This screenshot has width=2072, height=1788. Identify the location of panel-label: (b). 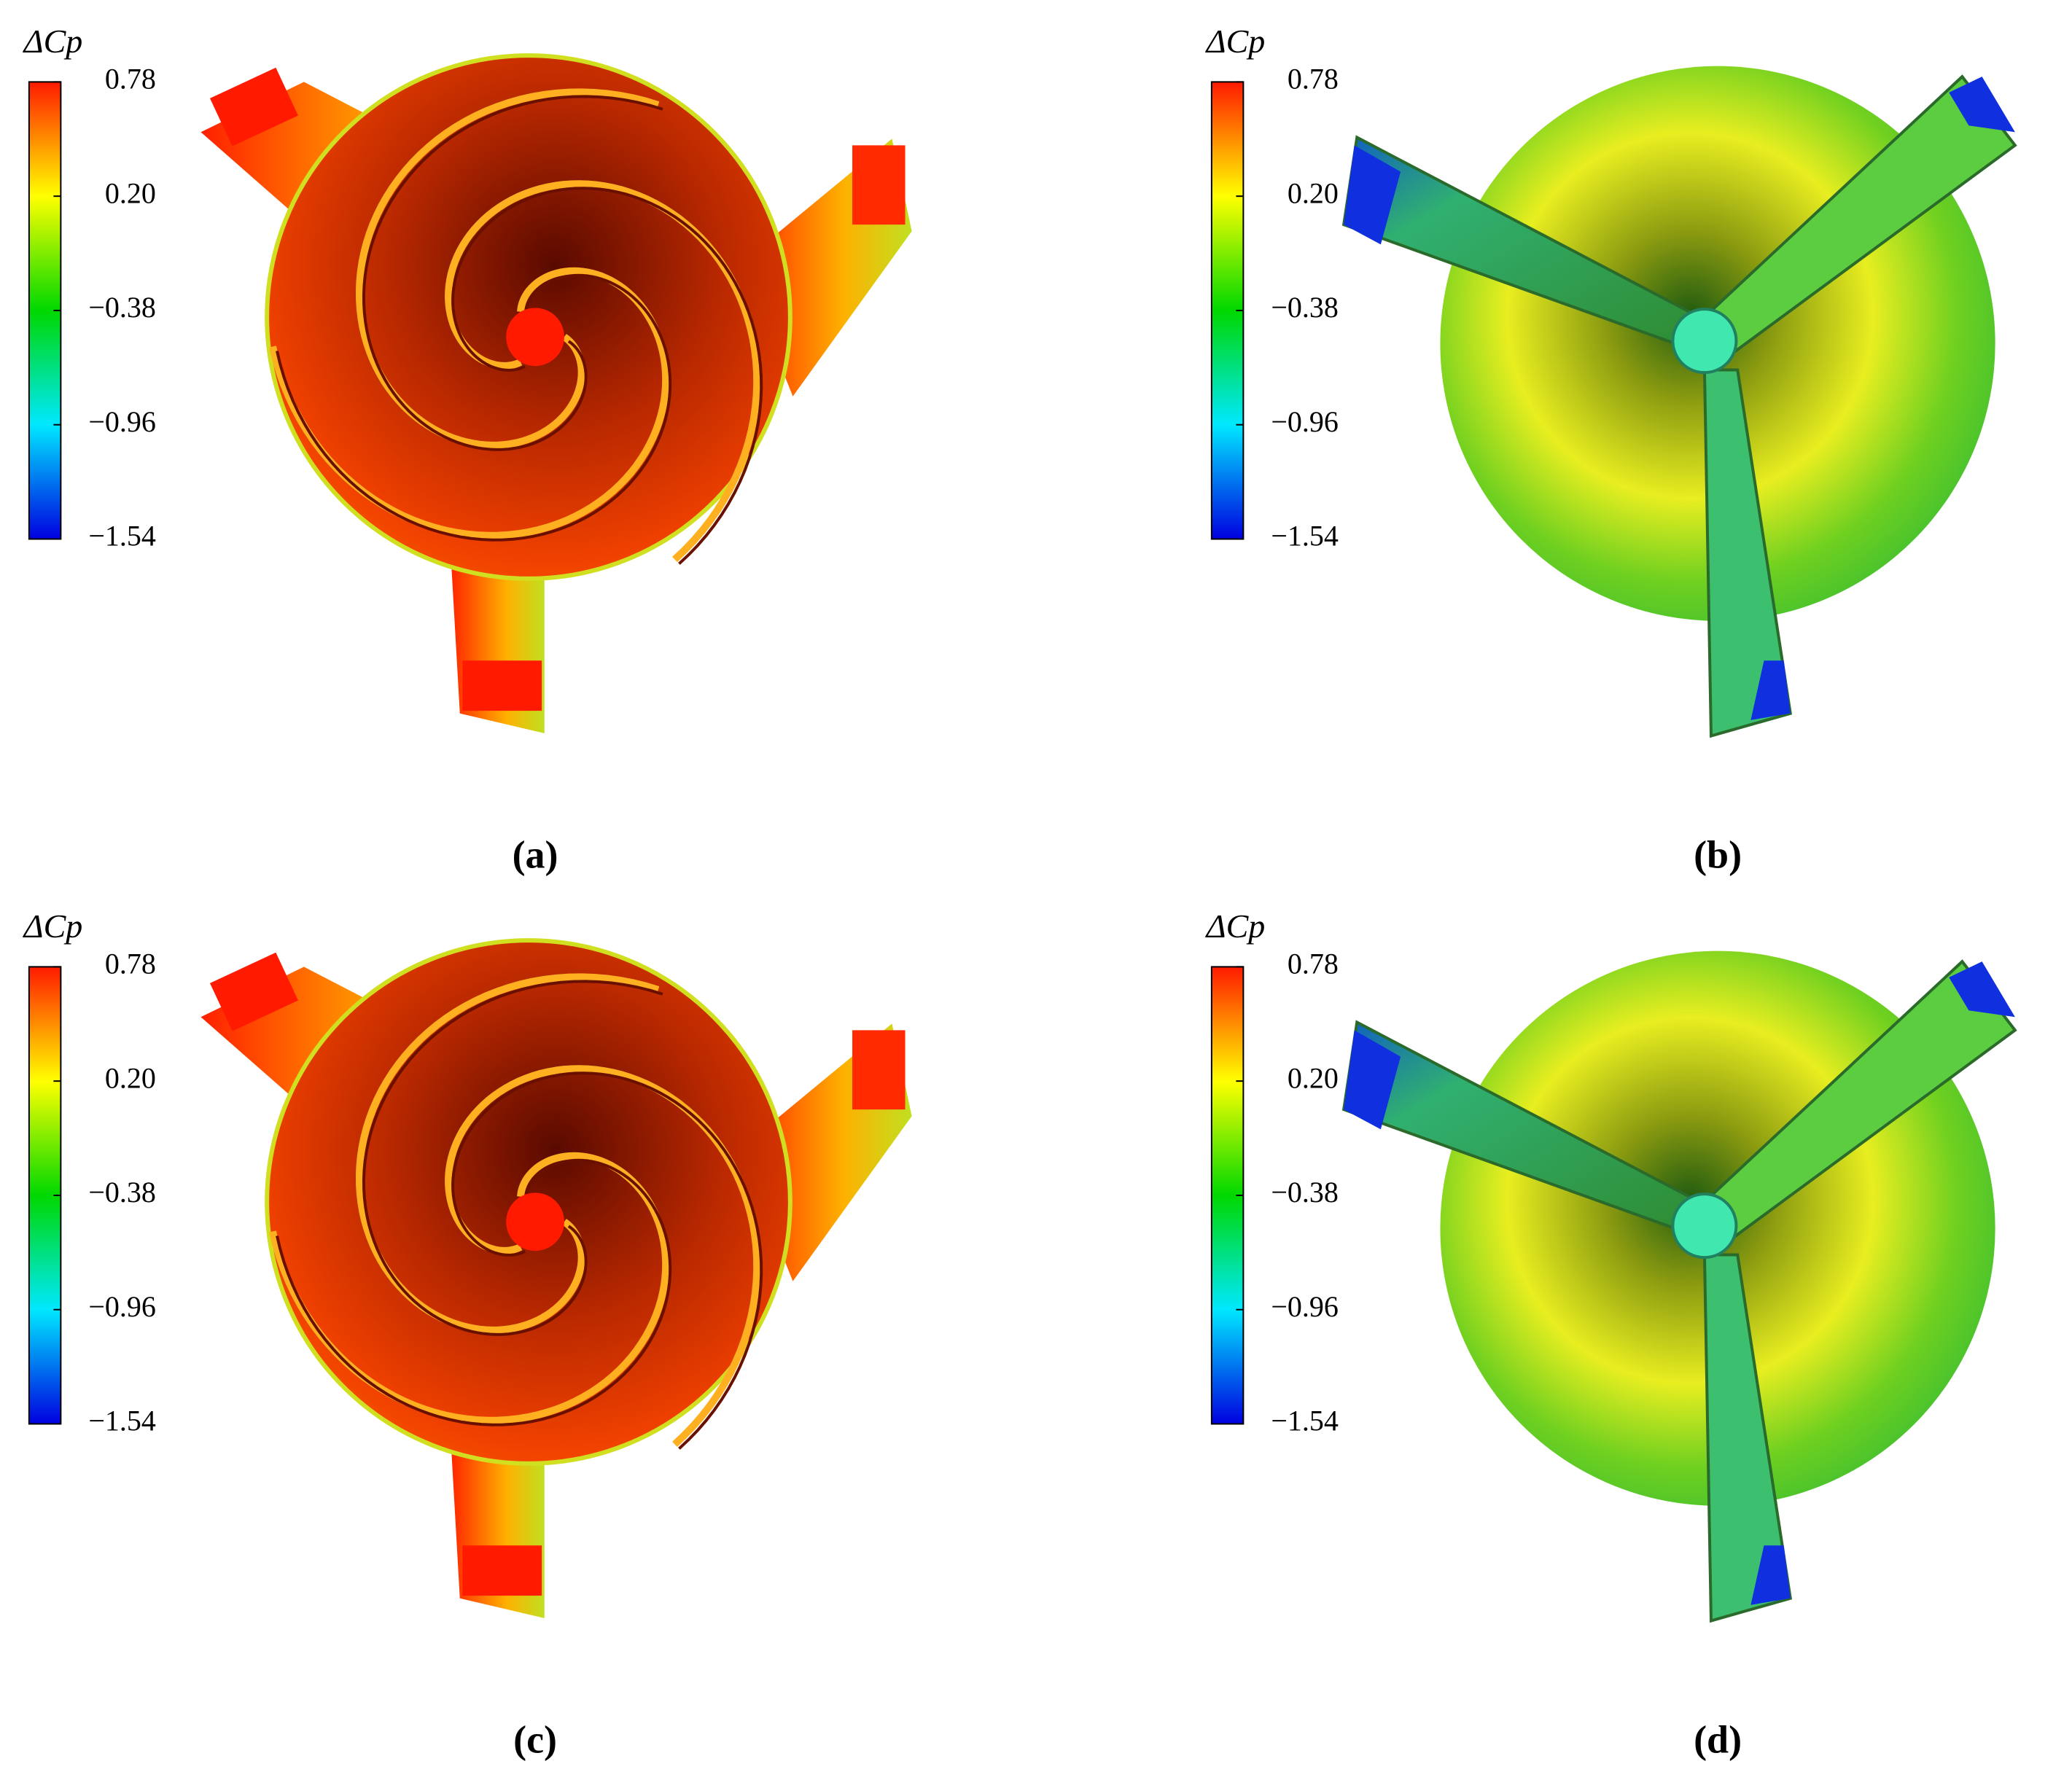
(1718, 855).